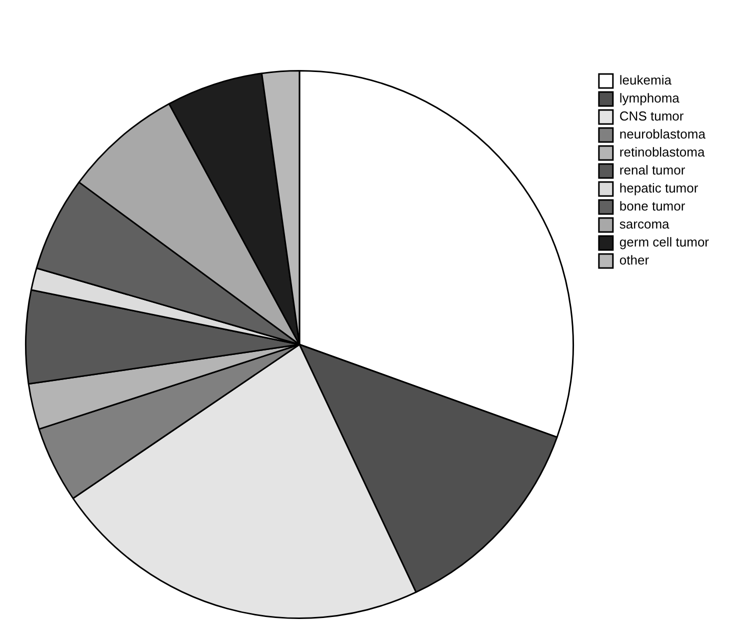 The image size is (729, 623). What do you see at coordinates (662, 152) in the screenshot?
I see `legend-label: retinoblastoma` at bounding box center [662, 152].